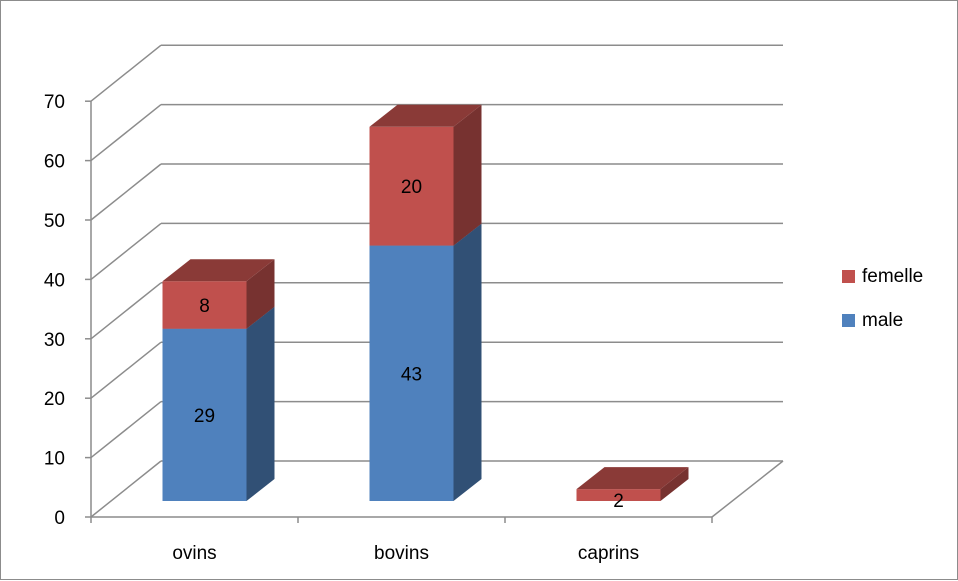  Describe the element at coordinates (608, 553) in the screenshot. I see `x-tick-label: caprins` at that location.